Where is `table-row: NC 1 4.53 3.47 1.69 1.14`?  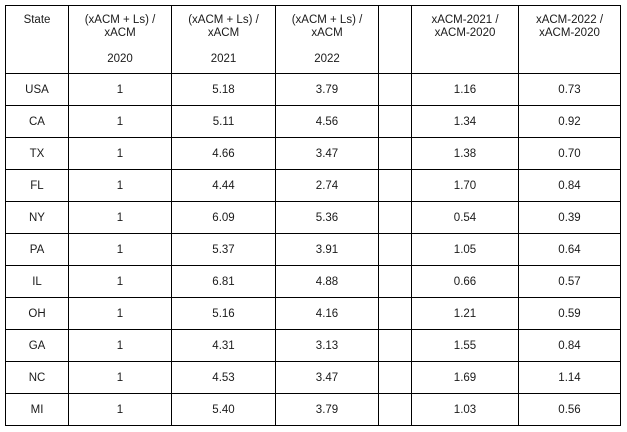 table-row: NC 1 4.53 3.47 1.69 1.14 is located at coordinates (313, 377).